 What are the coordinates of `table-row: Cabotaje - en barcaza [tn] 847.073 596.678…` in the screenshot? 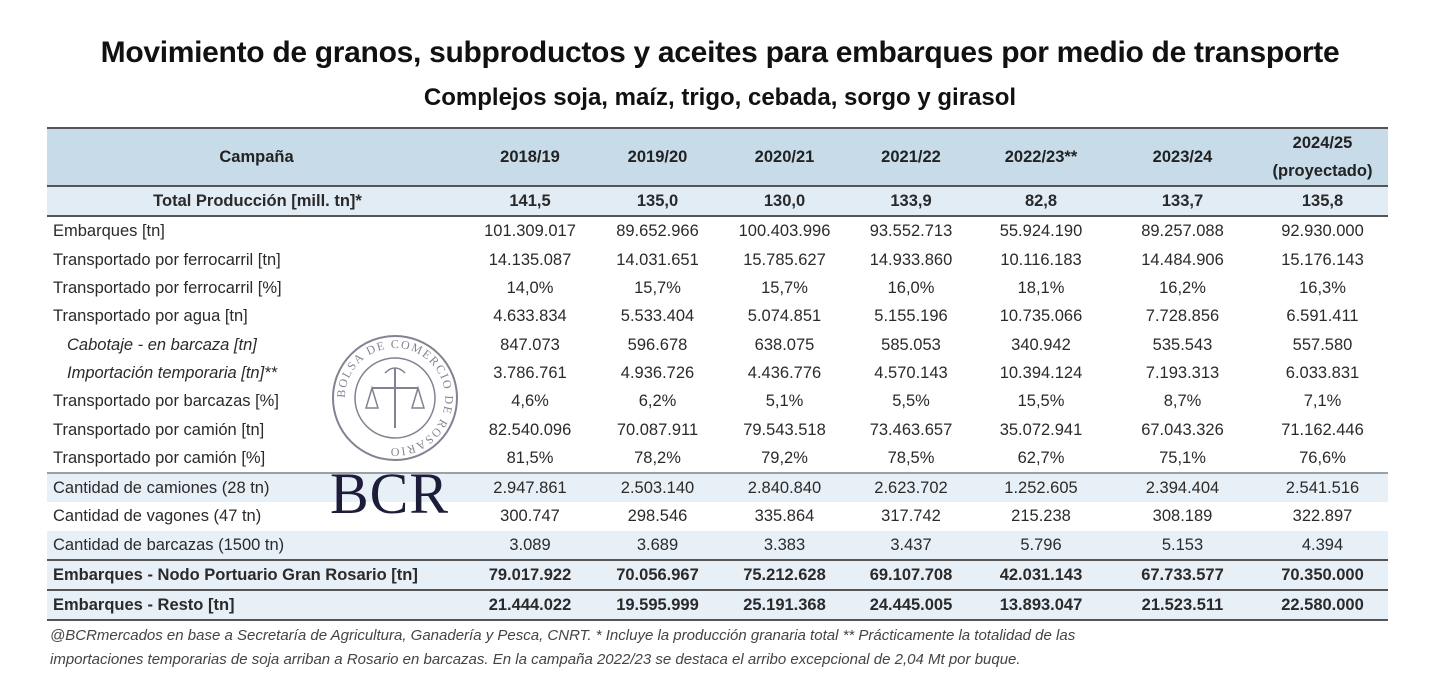 It's located at (717, 344).